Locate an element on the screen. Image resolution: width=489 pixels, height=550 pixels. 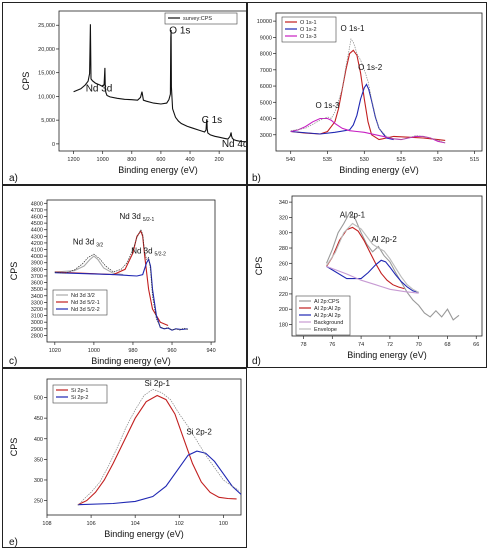
chart-e-annotation-text: Si 2p-2 is located at coordinates (199, 432).